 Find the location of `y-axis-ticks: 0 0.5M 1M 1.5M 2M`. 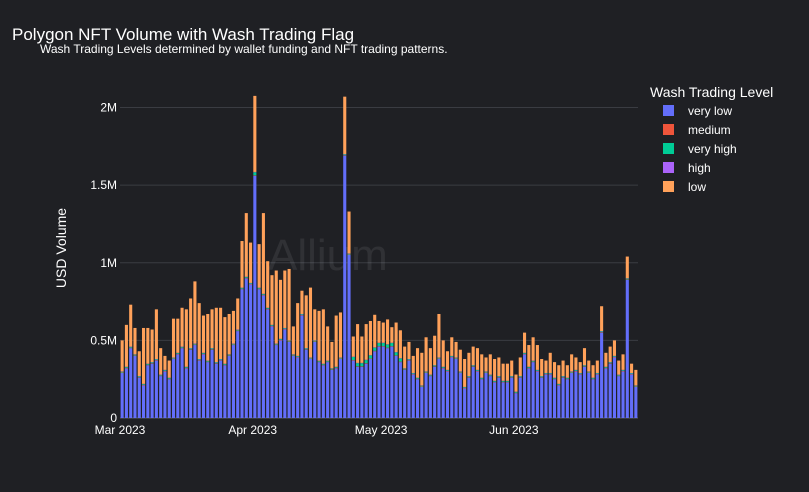

y-axis-ticks: 0 0.5M 1M 1.5M 2M is located at coordinates (103, 263).